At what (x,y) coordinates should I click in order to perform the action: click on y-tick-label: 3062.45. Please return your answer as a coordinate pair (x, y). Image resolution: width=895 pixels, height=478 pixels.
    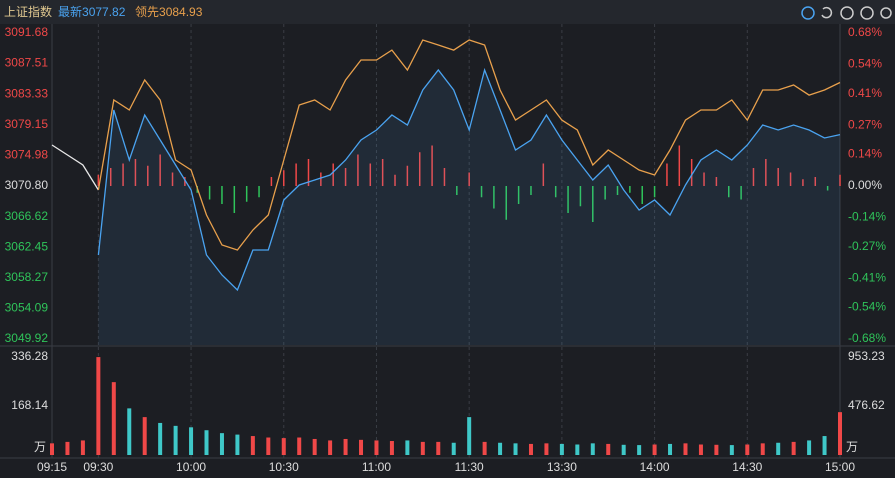
    Looking at the image, I should click on (27, 246).